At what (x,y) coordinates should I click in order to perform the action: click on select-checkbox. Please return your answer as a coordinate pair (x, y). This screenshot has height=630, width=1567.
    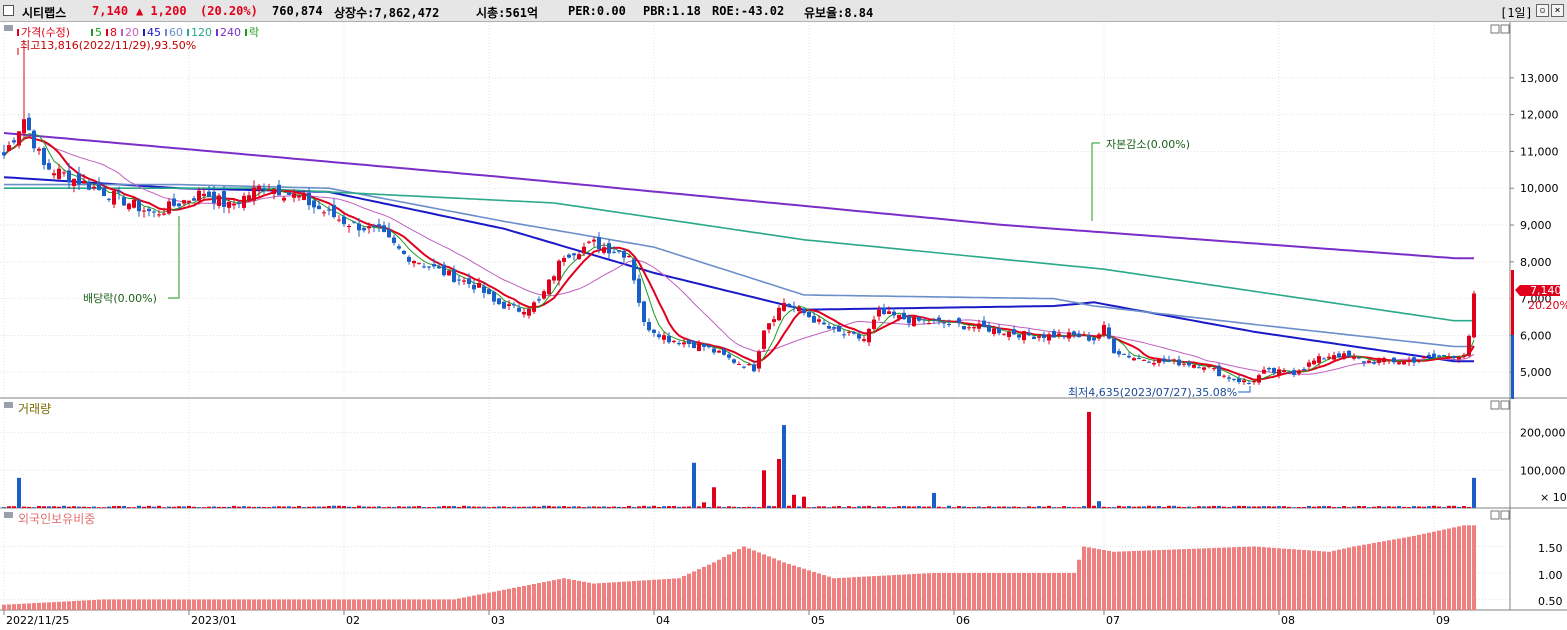
    Looking at the image, I should click on (8, 10).